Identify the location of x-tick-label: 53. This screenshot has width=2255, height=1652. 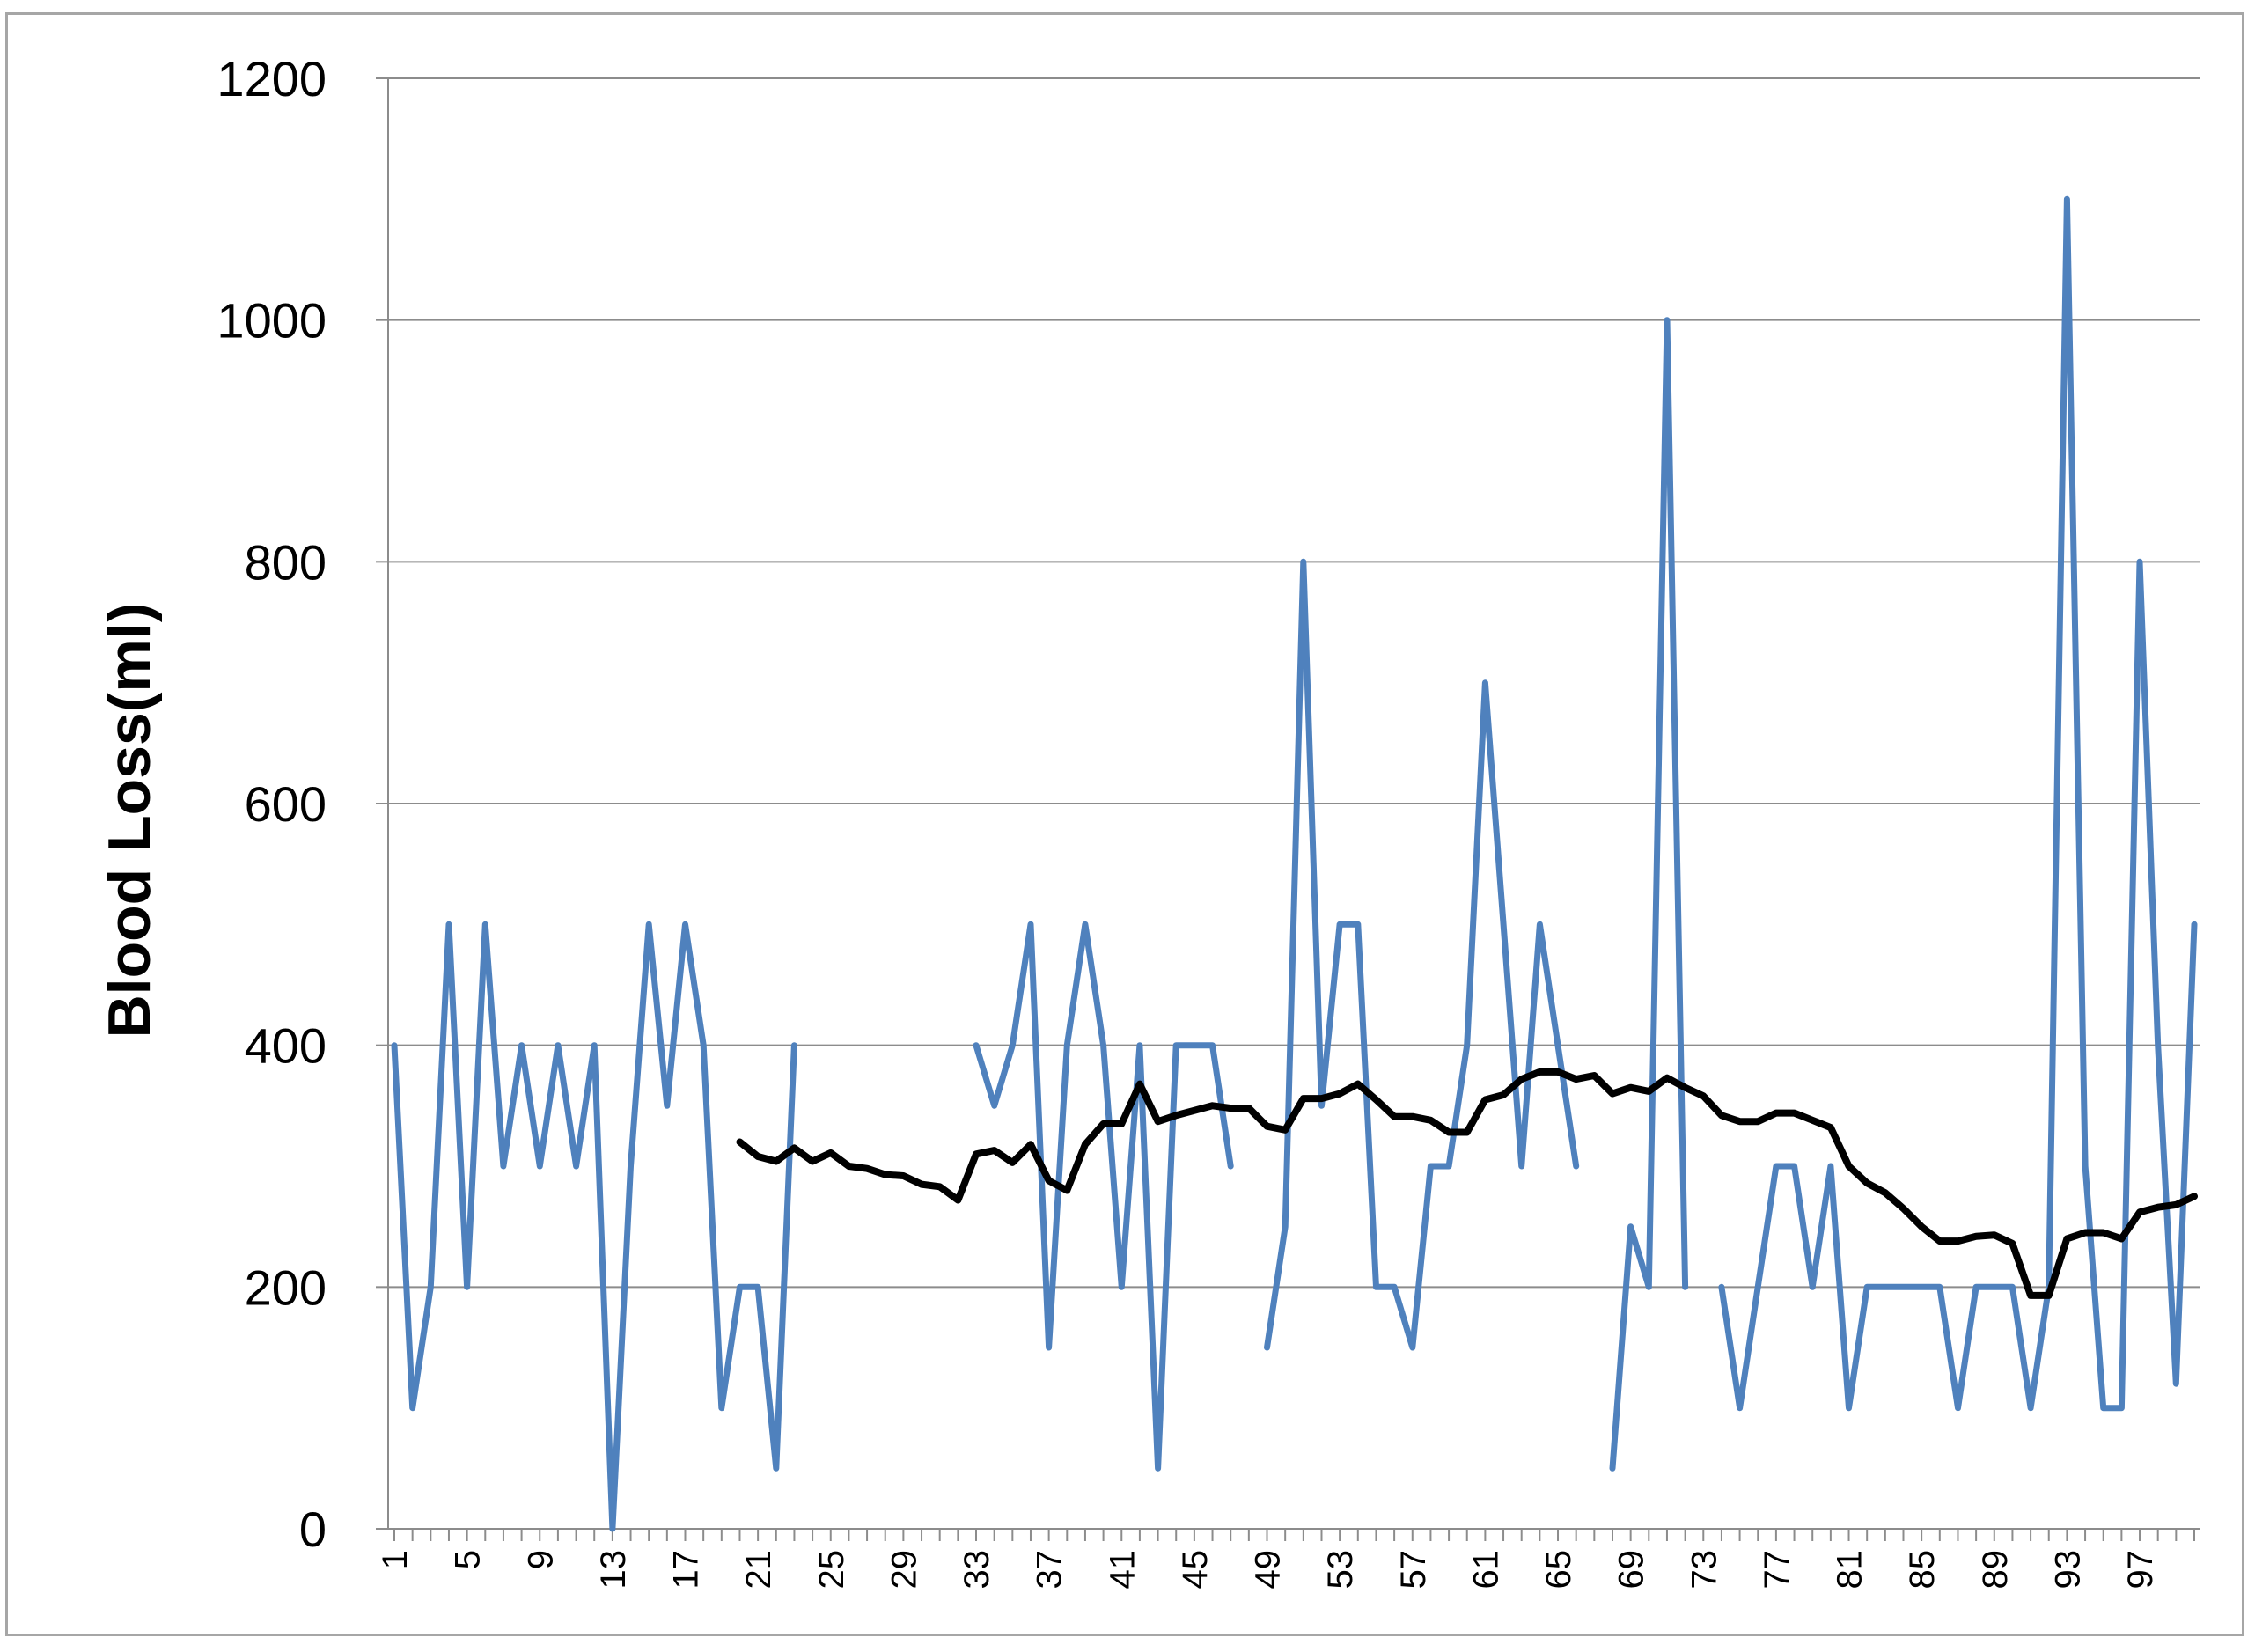
(1340, 1570).